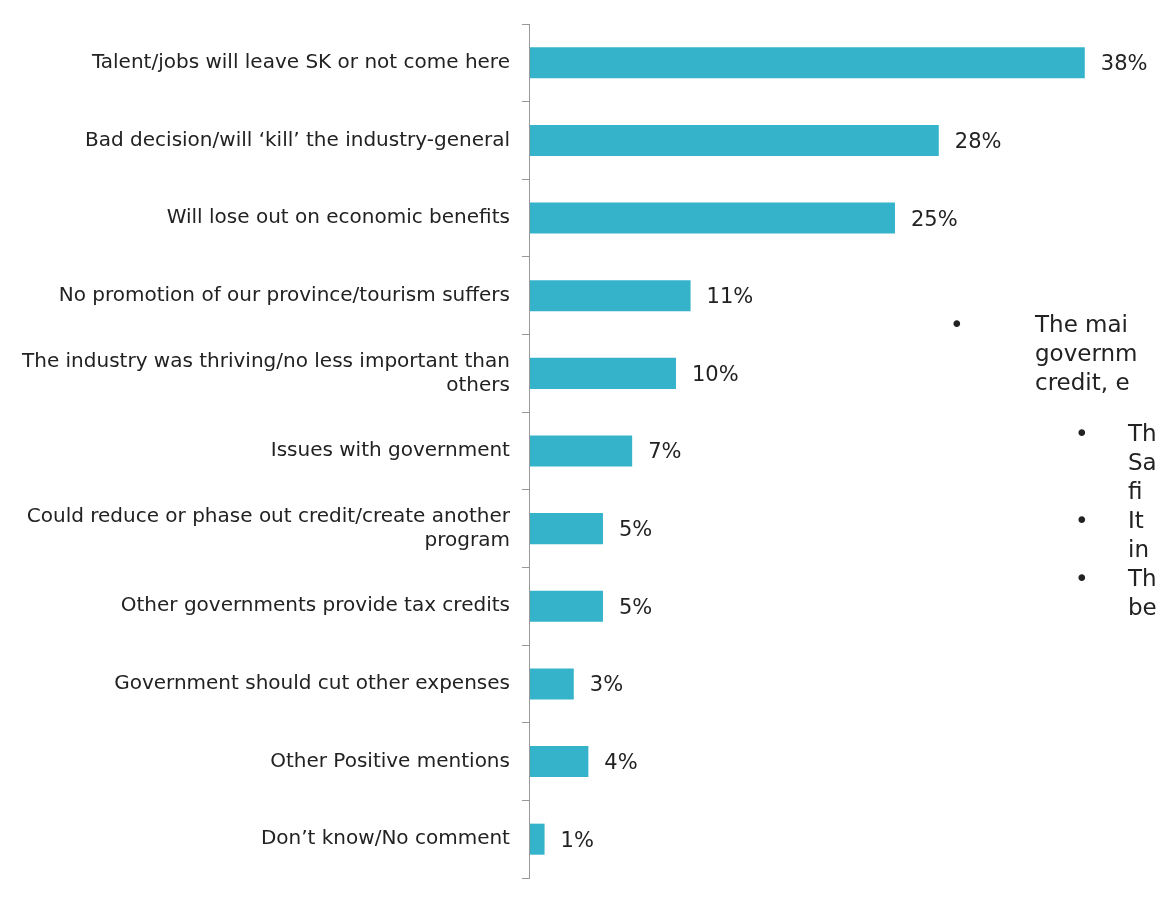 This screenshot has width=1168, height=902. I want to click on data-label: 10%, so click(715, 373).